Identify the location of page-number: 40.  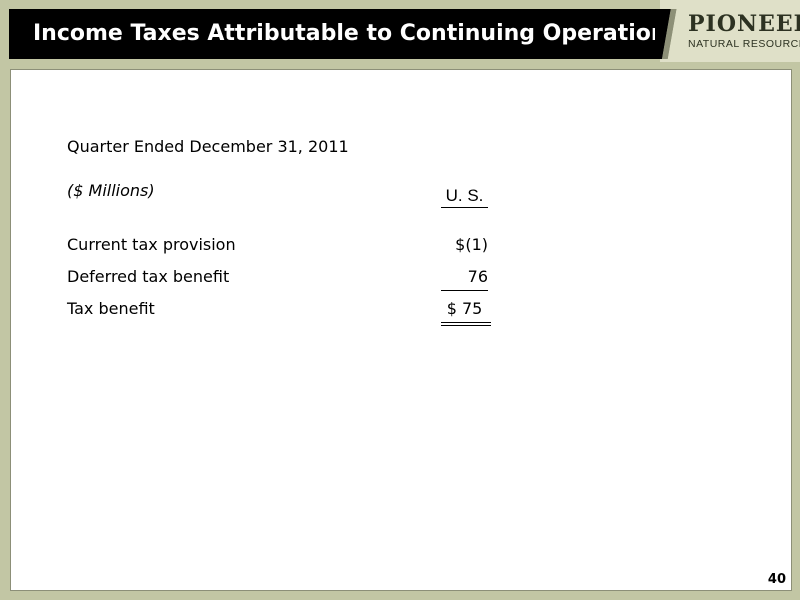
(776, 579).